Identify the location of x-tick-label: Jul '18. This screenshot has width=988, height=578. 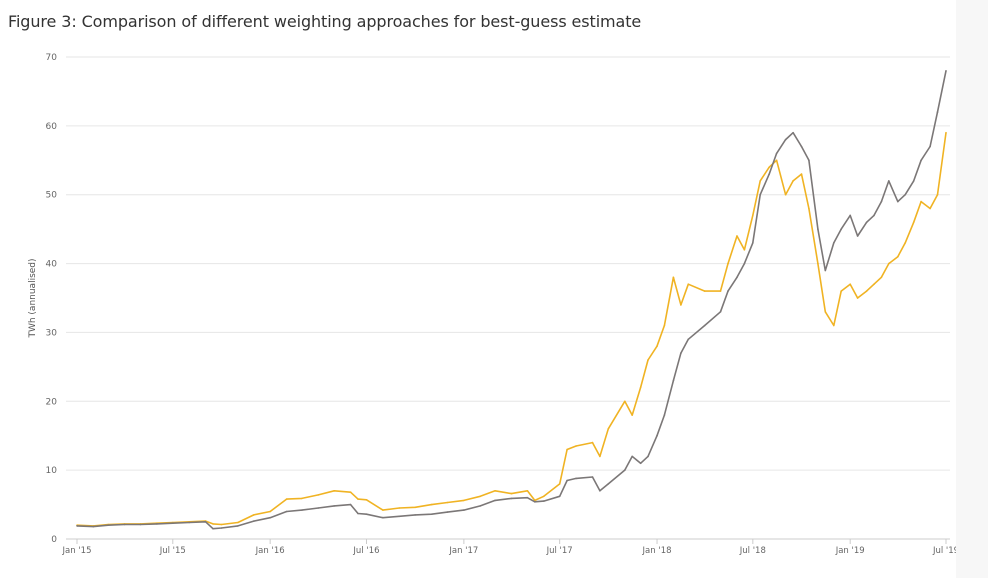
(752, 551).